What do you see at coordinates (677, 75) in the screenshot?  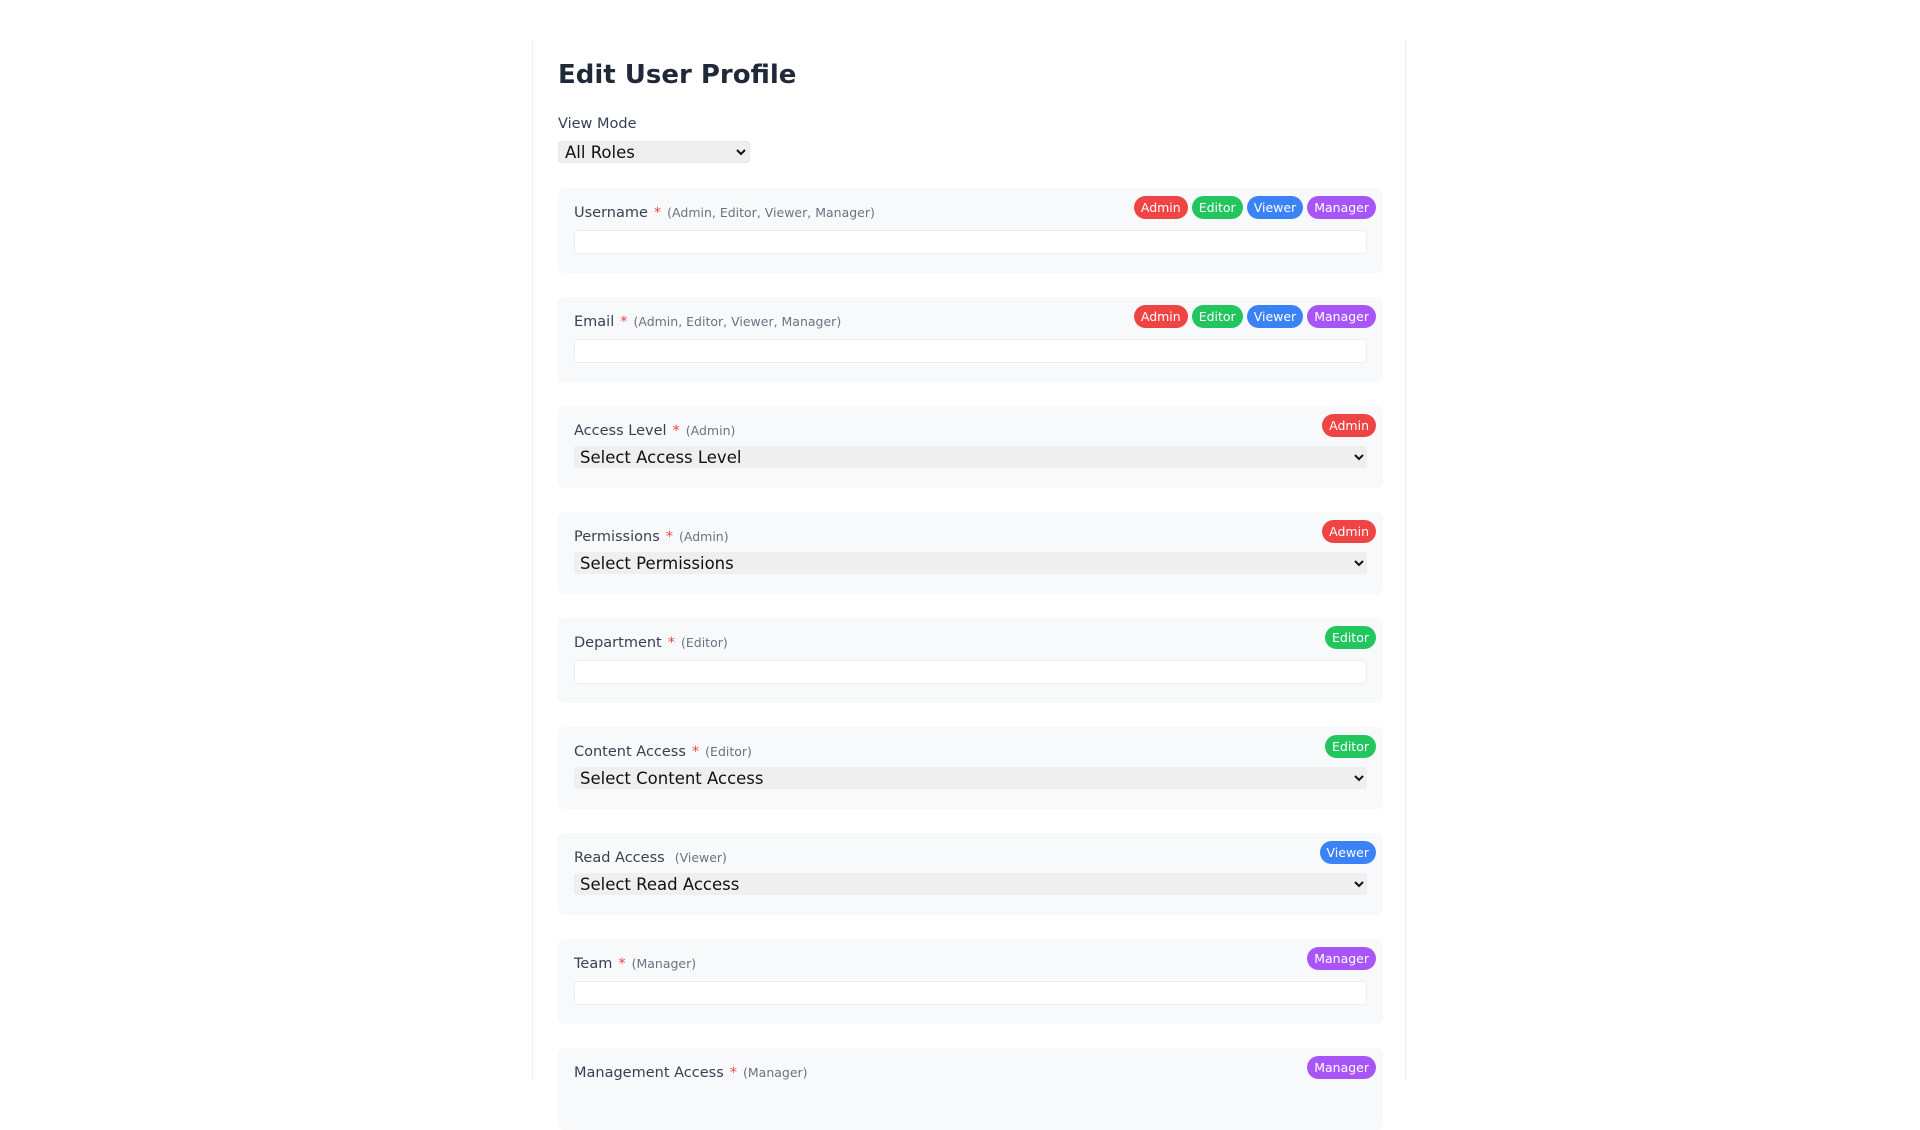 I see `page-title: Edit User Profile` at bounding box center [677, 75].